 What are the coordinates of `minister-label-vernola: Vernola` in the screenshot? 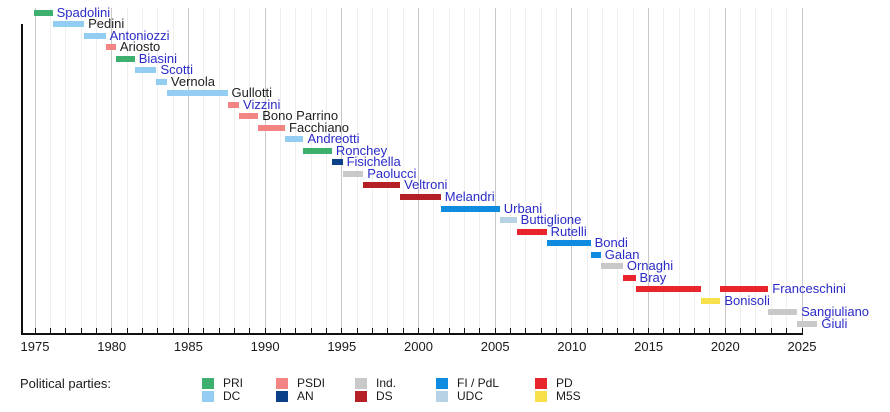 It's located at (193, 81).